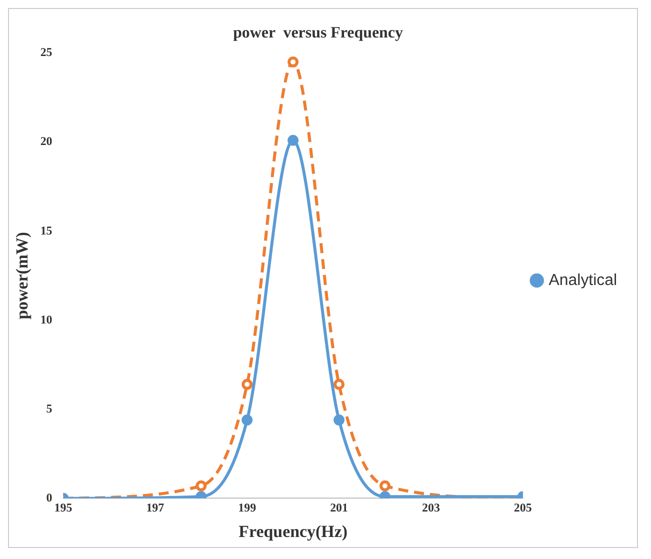 The image size is (651, 559). I want to click on y-axis-title: power(mW), so click(22, 276).